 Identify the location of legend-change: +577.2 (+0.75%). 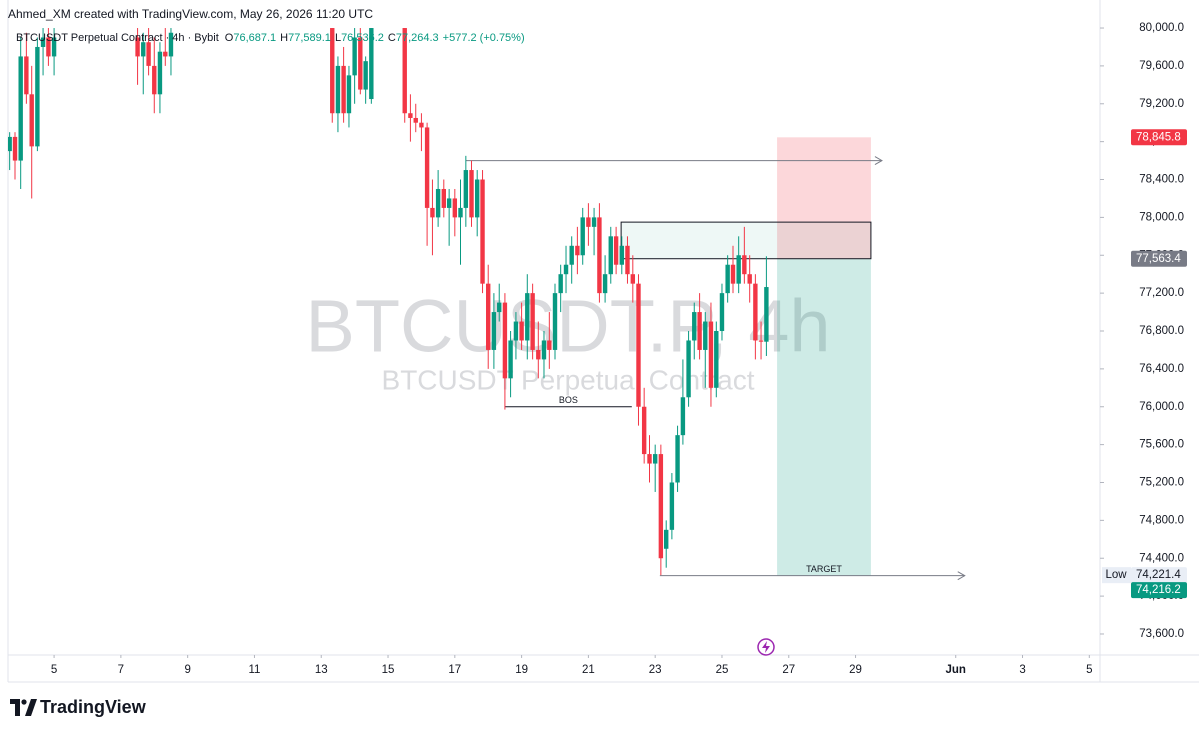
(484, 38).